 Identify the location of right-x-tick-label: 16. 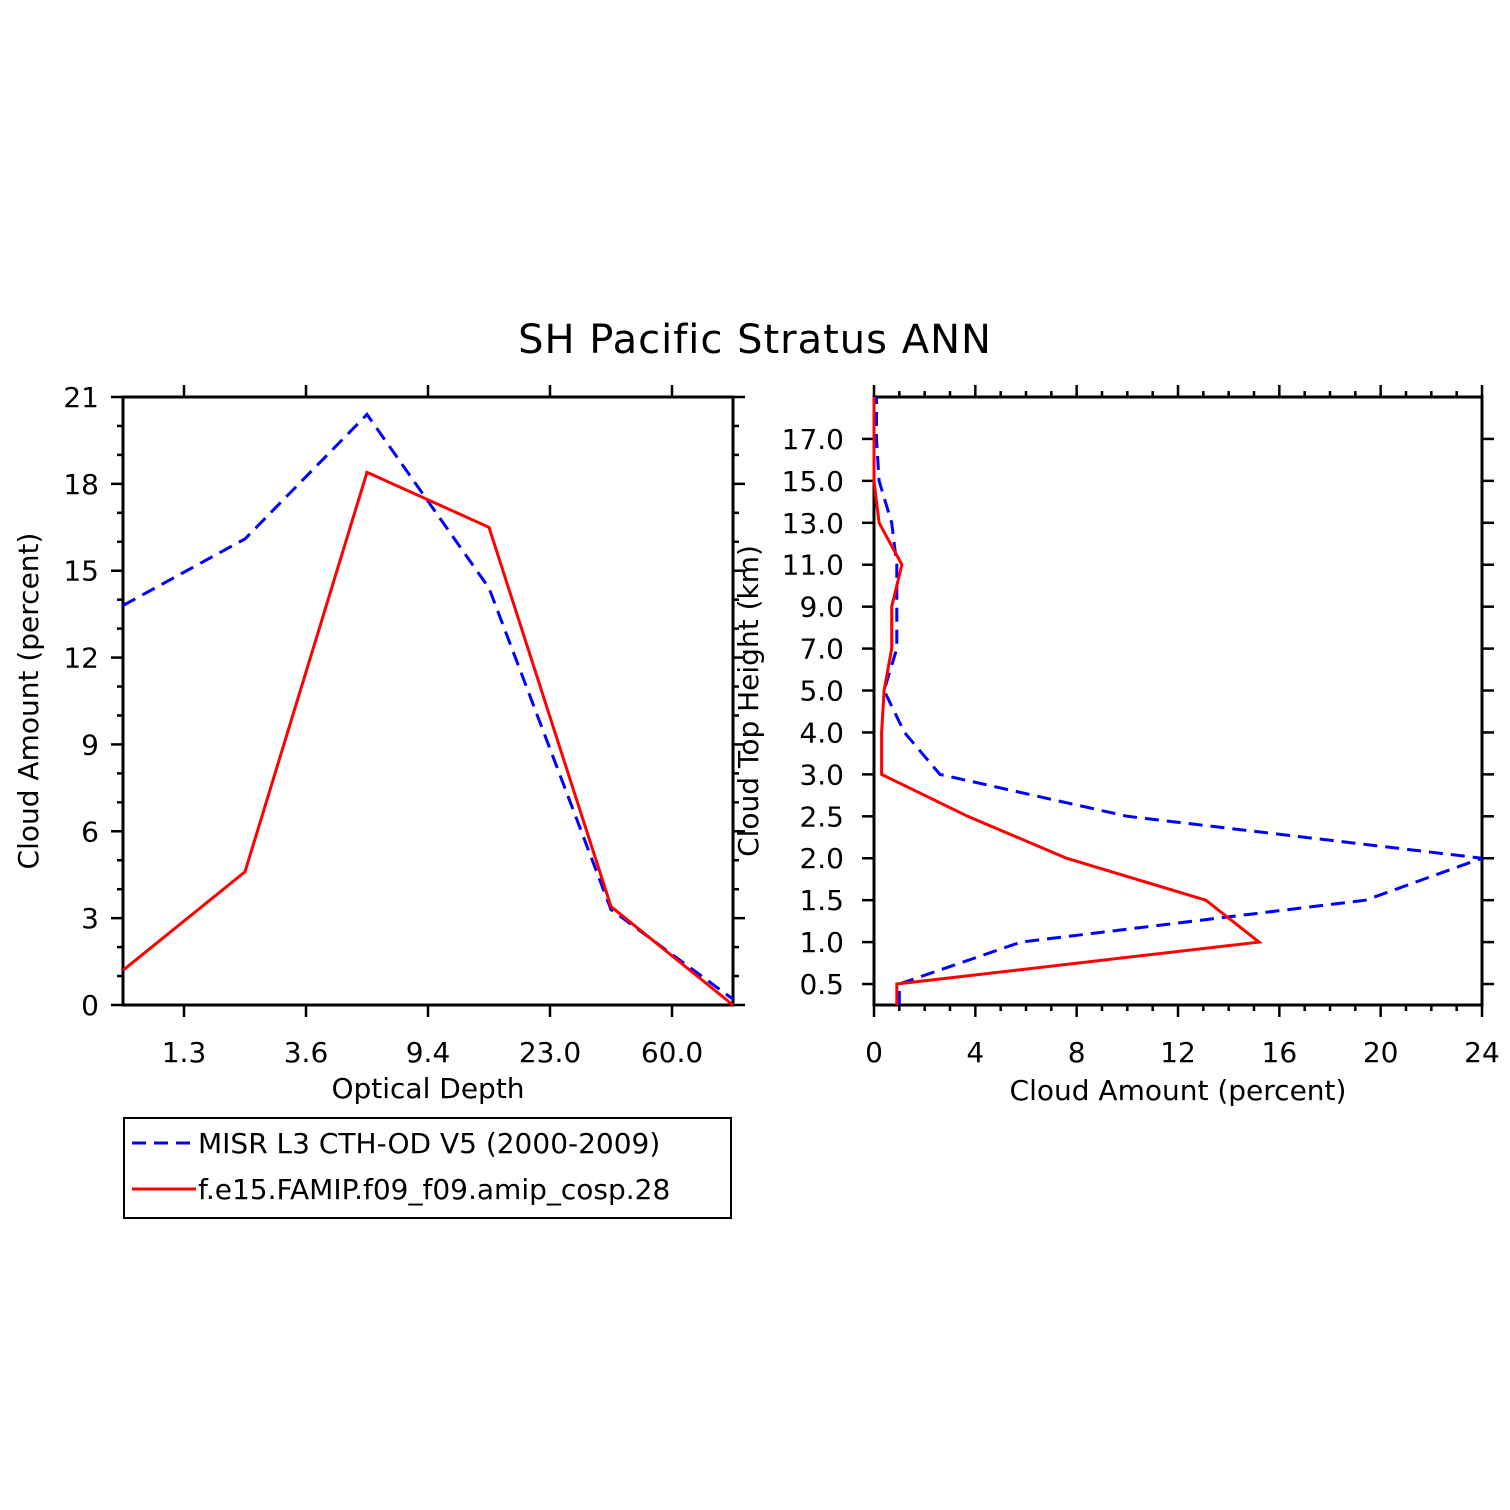
(1280, 1052).